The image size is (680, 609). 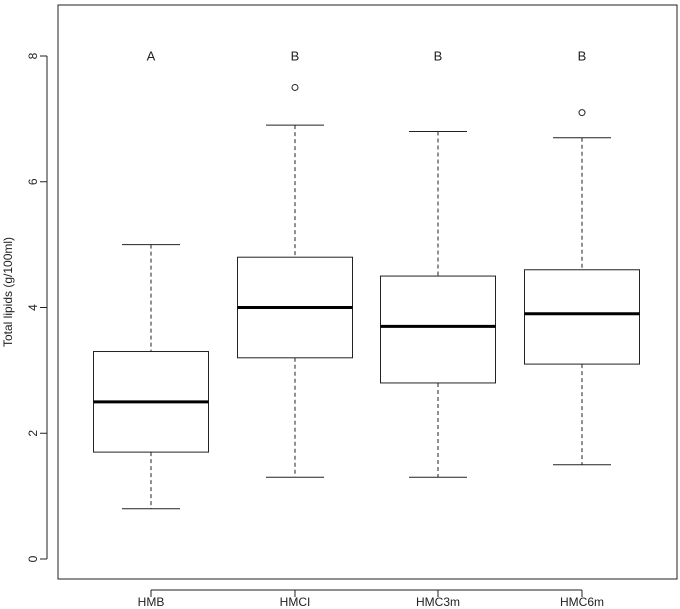 I want to click on box-group-hmci: B, so click(x=295, y=263).